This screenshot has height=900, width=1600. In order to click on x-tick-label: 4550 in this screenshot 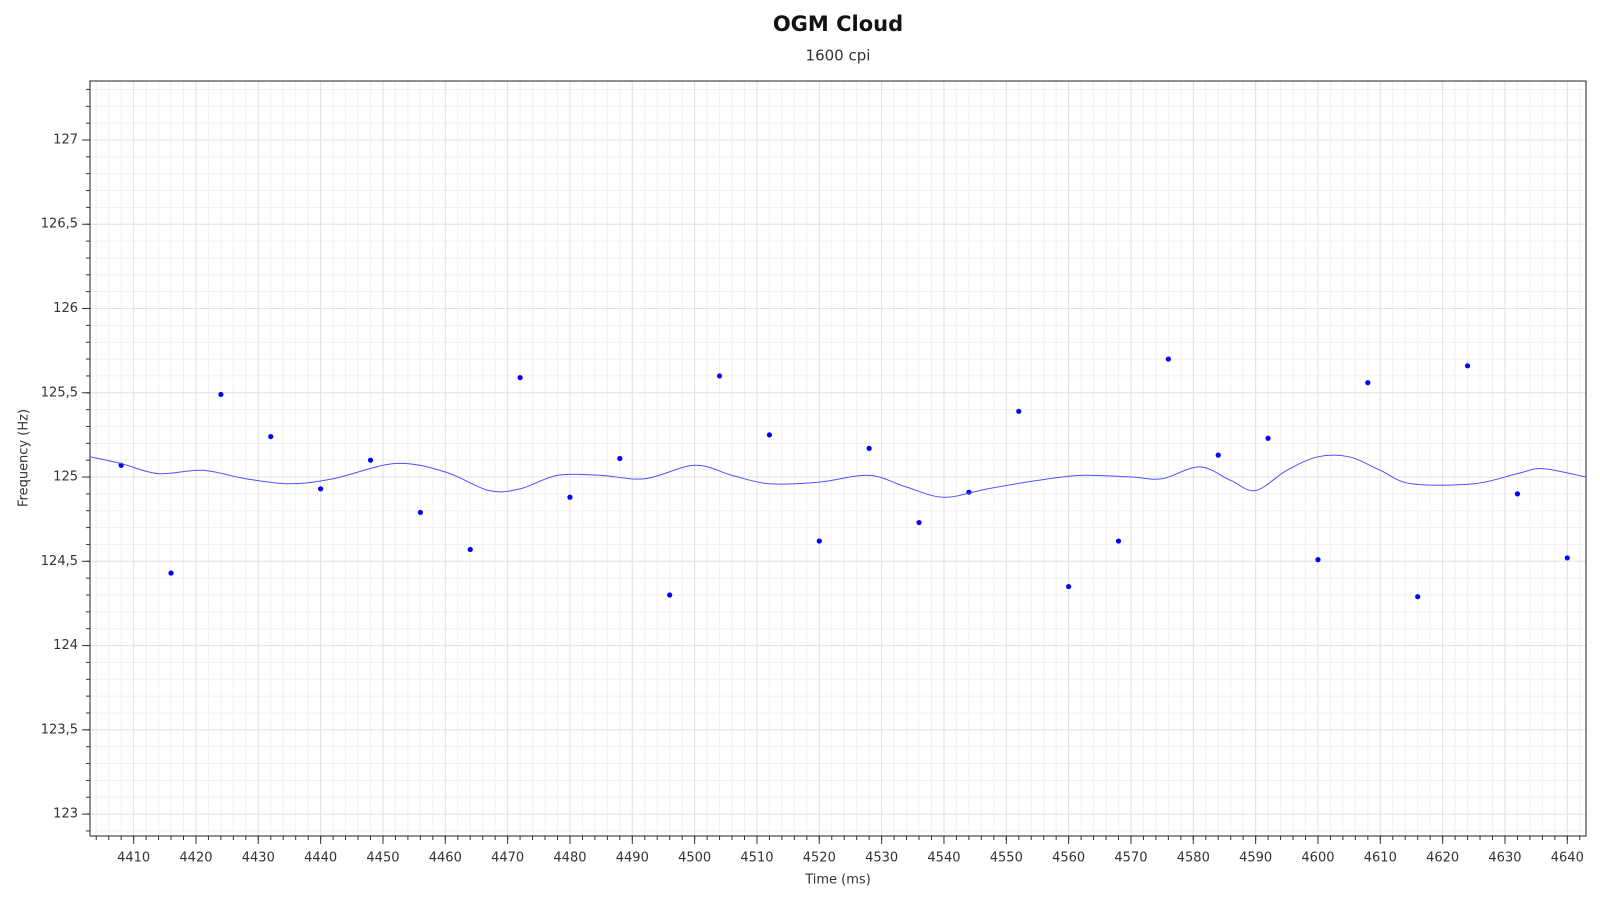, I will do `click(1006, 858)`.